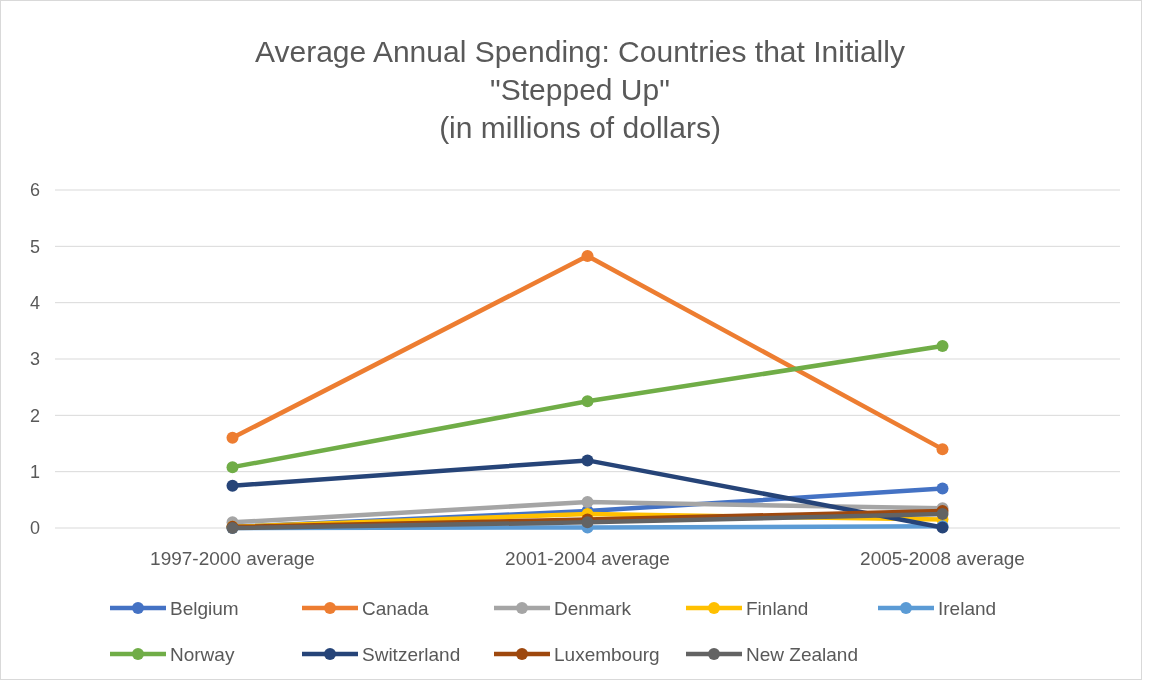  What do you see at coordinates (35, 528) in the screenshot?
I see `y-tick-label: 0` at bounding box center [35, 528].